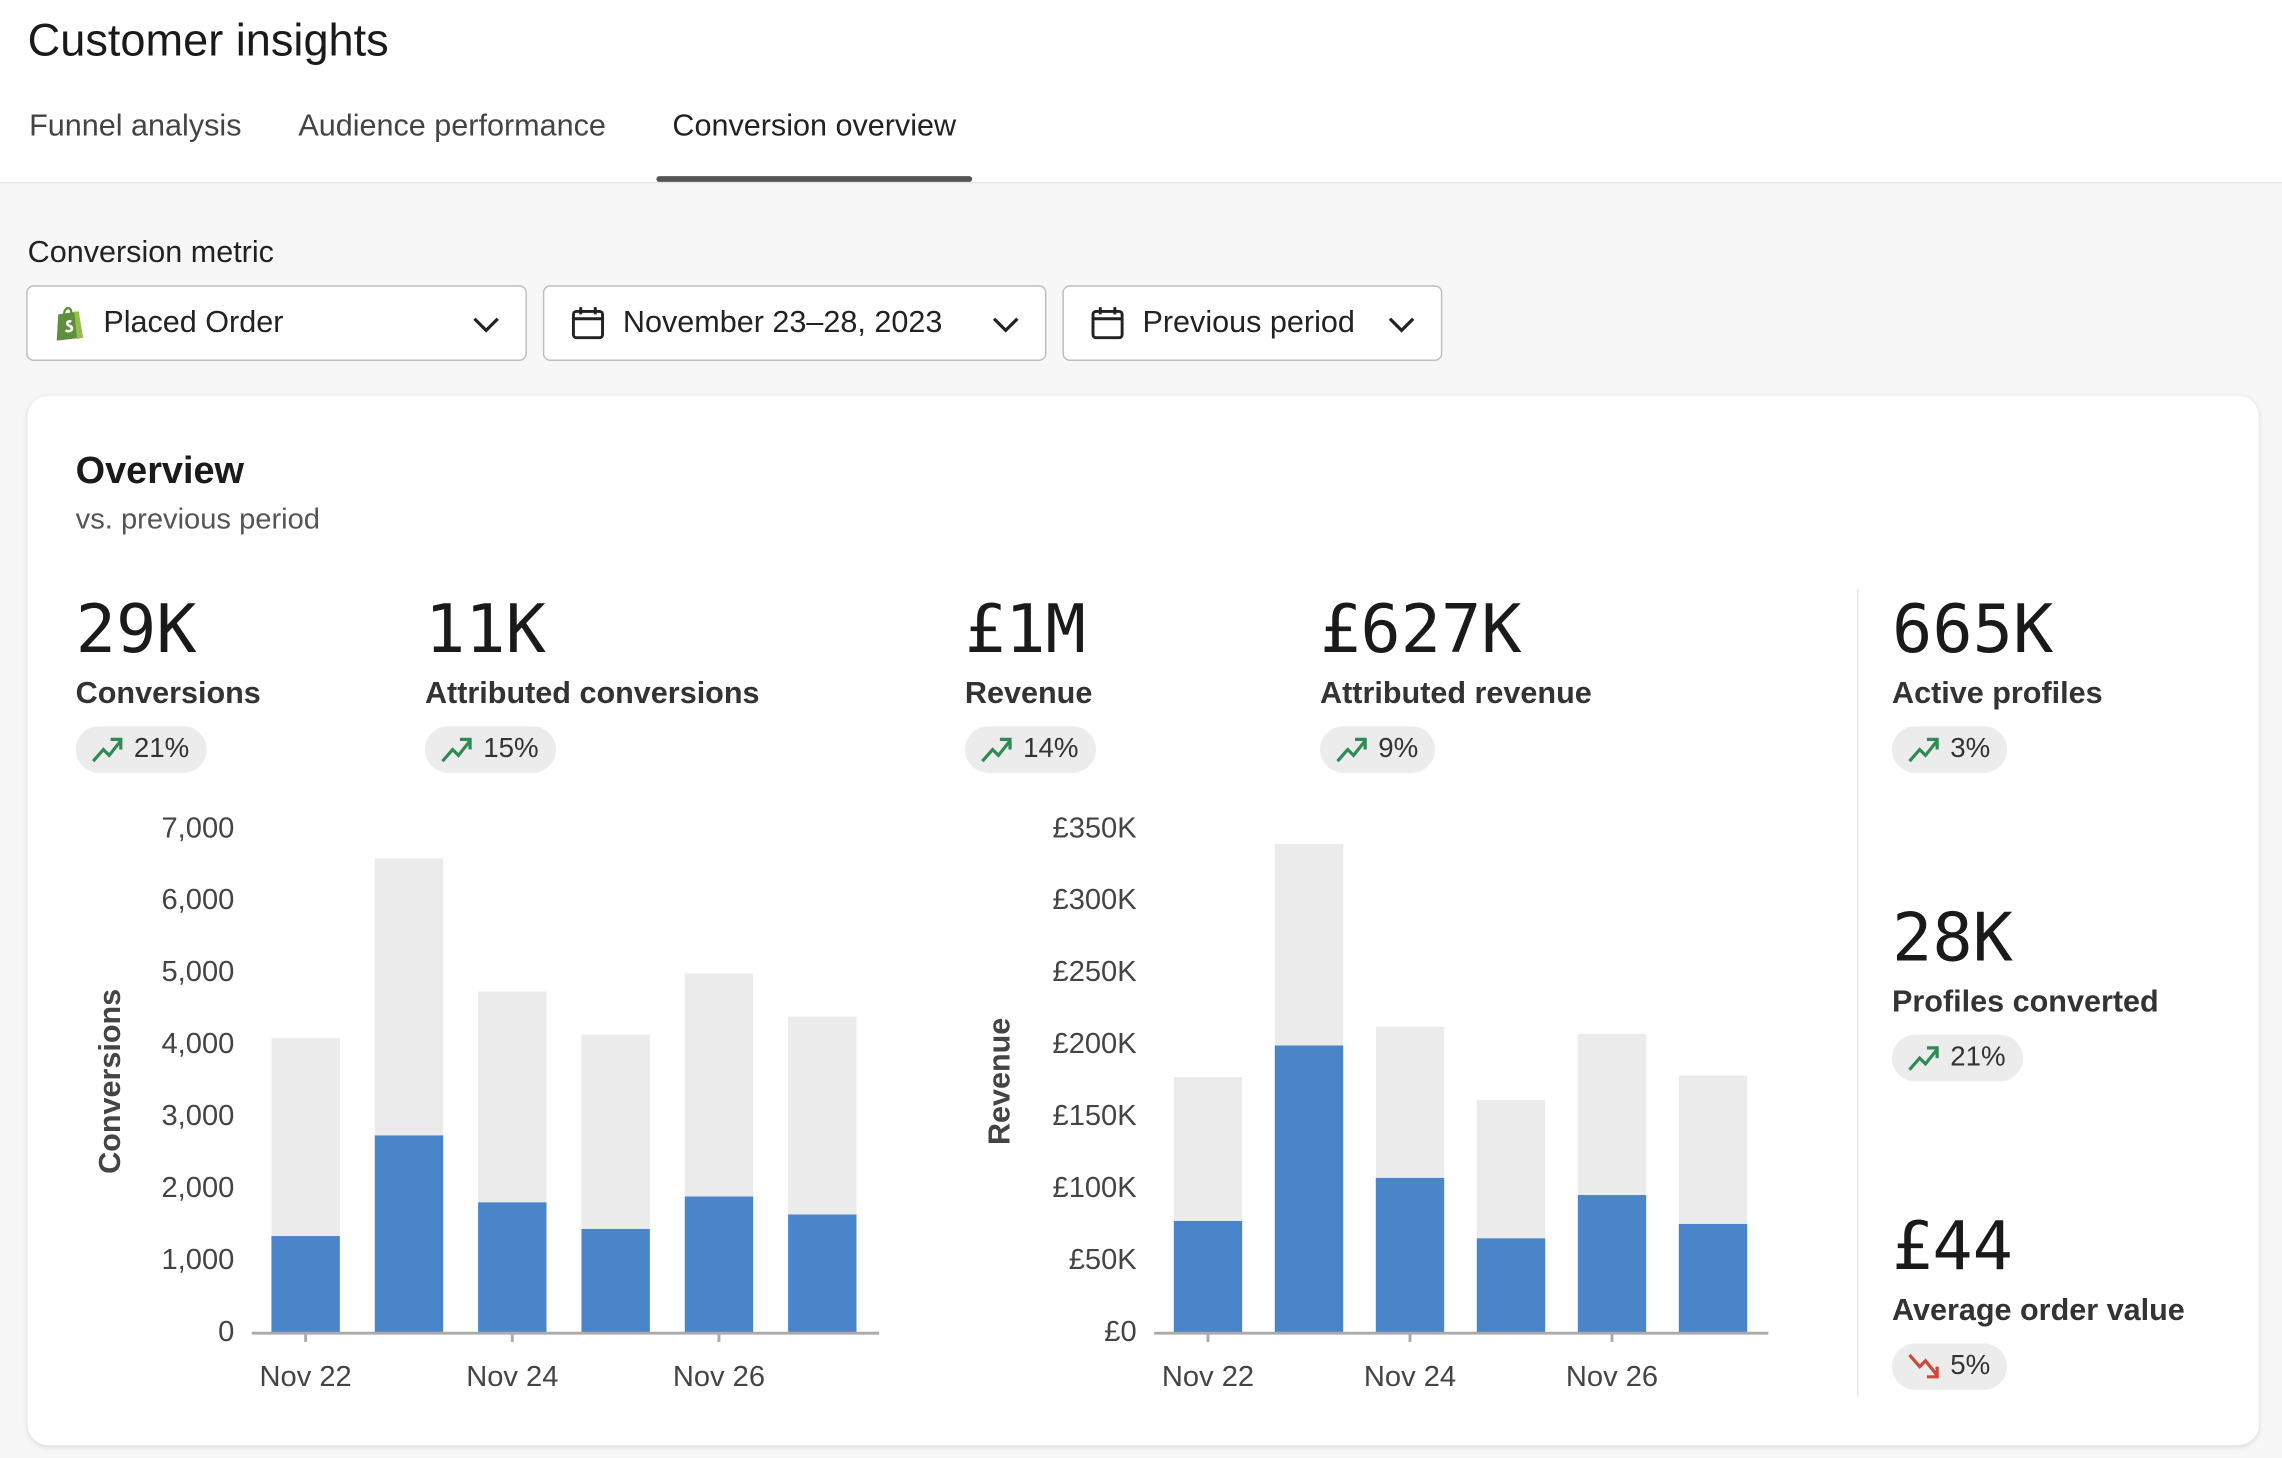  What do you see at coordinates (592, 693) in the screenshot?
I see `kpi-label: Attributed conversions` at bounding box center [592, 693].